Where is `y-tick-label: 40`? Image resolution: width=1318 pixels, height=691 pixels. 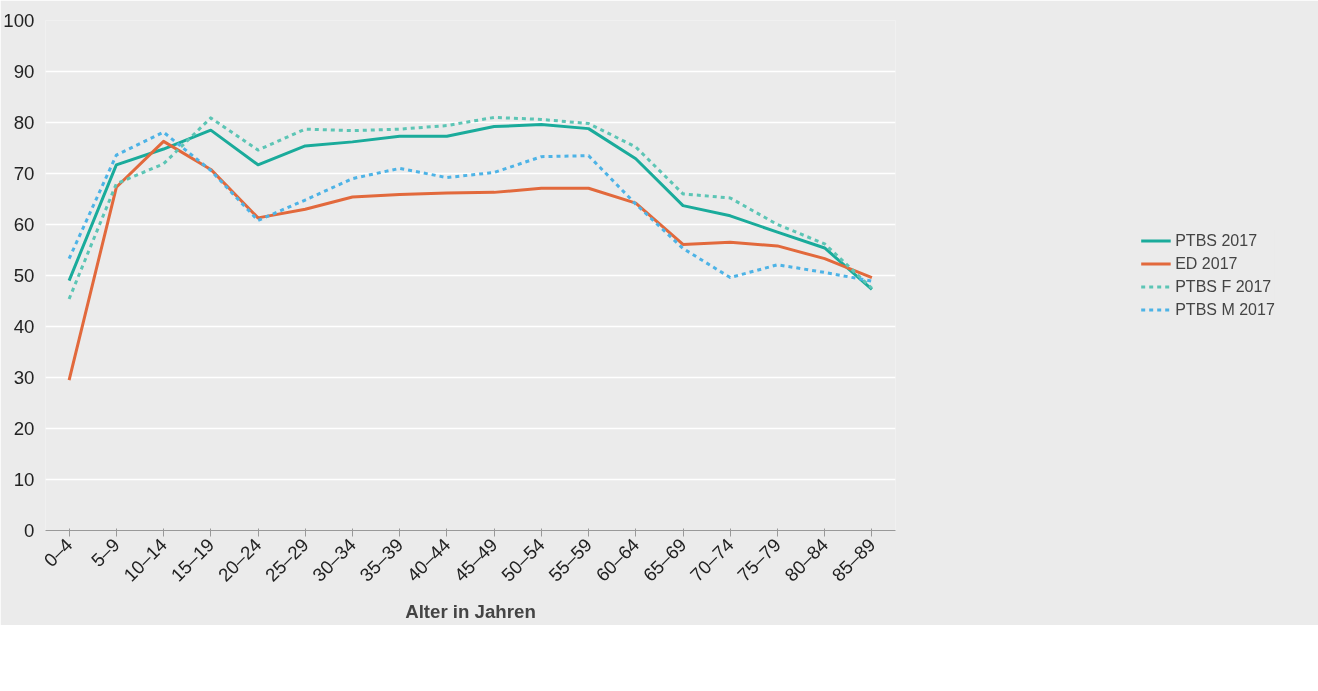
y-tick-label: 40 is located at coordinates (24, 326).